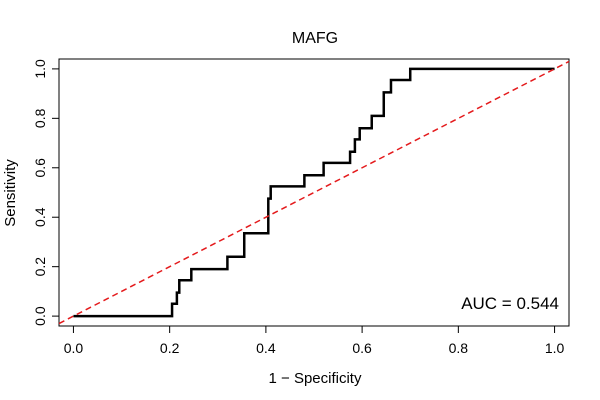 The image size is (600, 400). Describe the element at coordinates (74, 348) in the screenshot. I see `x-tick-label-0: 0.0` at that location.